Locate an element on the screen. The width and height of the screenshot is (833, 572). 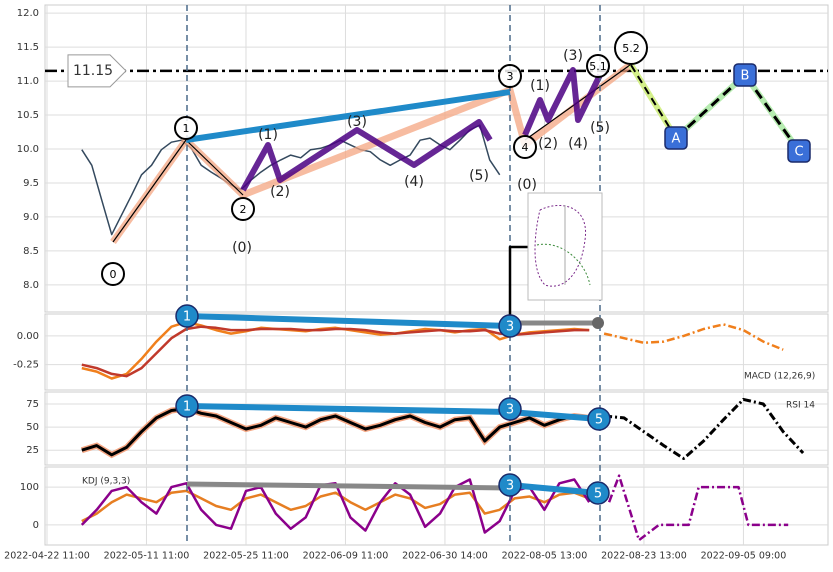
y-tick-label: 25 is located at coordinates (32, 450).